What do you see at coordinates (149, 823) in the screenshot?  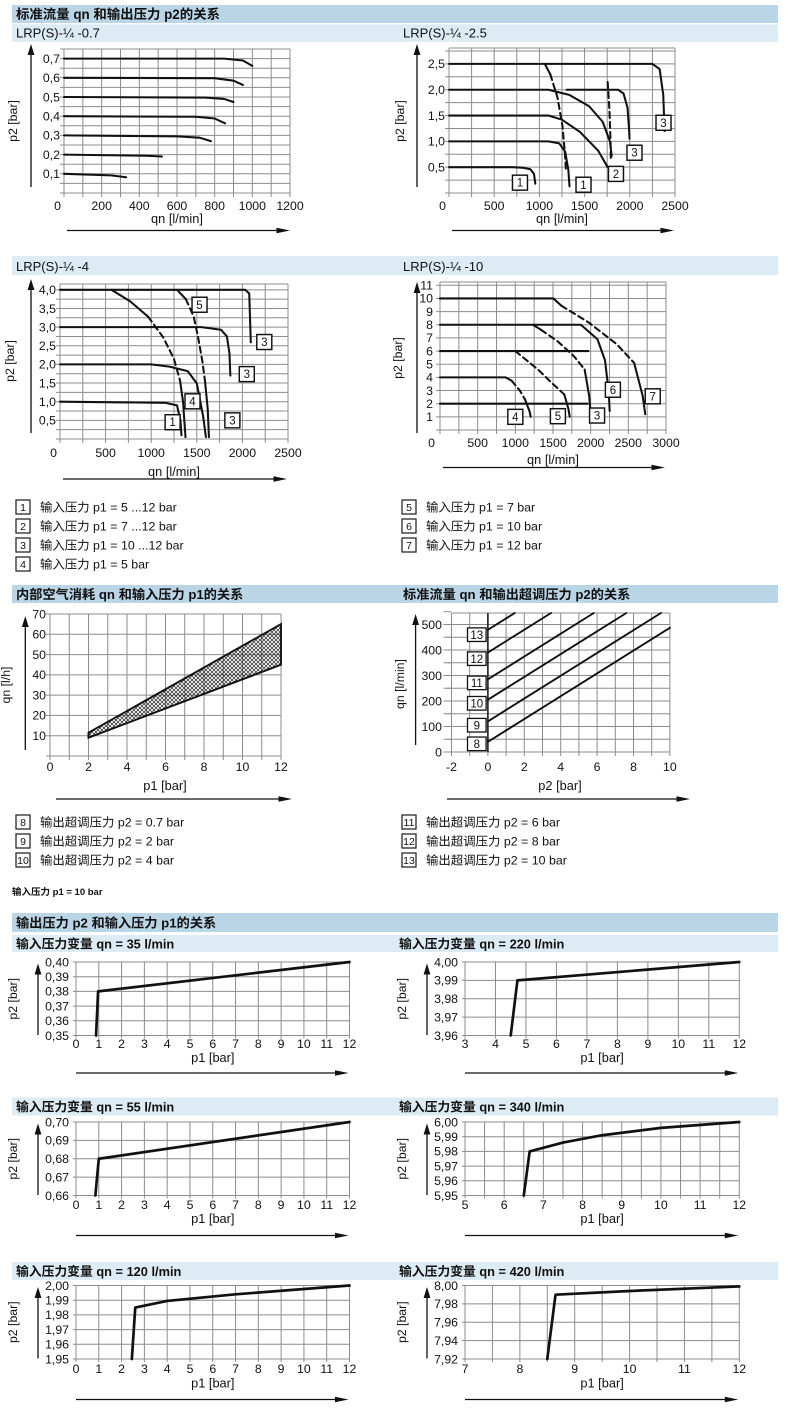 I see `svg-text: p2 = 0.7 bar` at bounding box center [149, 823].